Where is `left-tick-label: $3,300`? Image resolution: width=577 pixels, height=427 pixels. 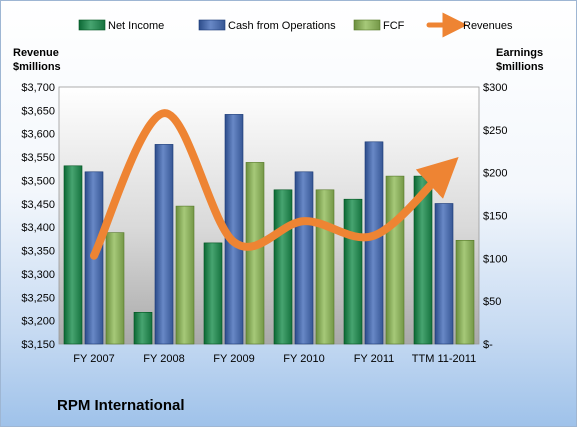
left-tick-label: $3,300 is located at coordinates (38, 275).